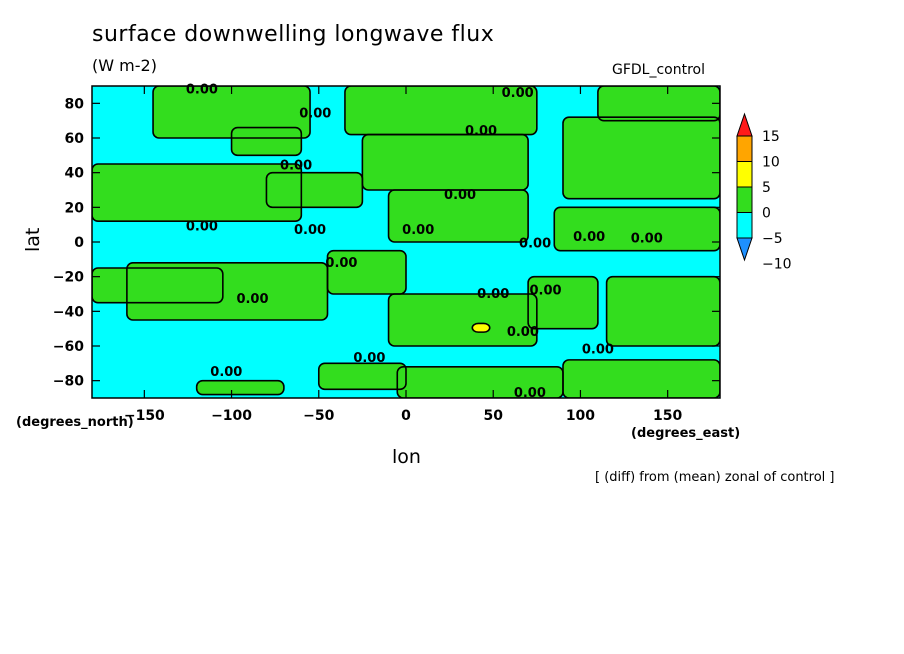 The width and height of the screenshot is (904, 654). What do you see at coordinates (75, 174) in the screenshot?
I see `y-tick-label: 40` at bounding box center [75, 174].